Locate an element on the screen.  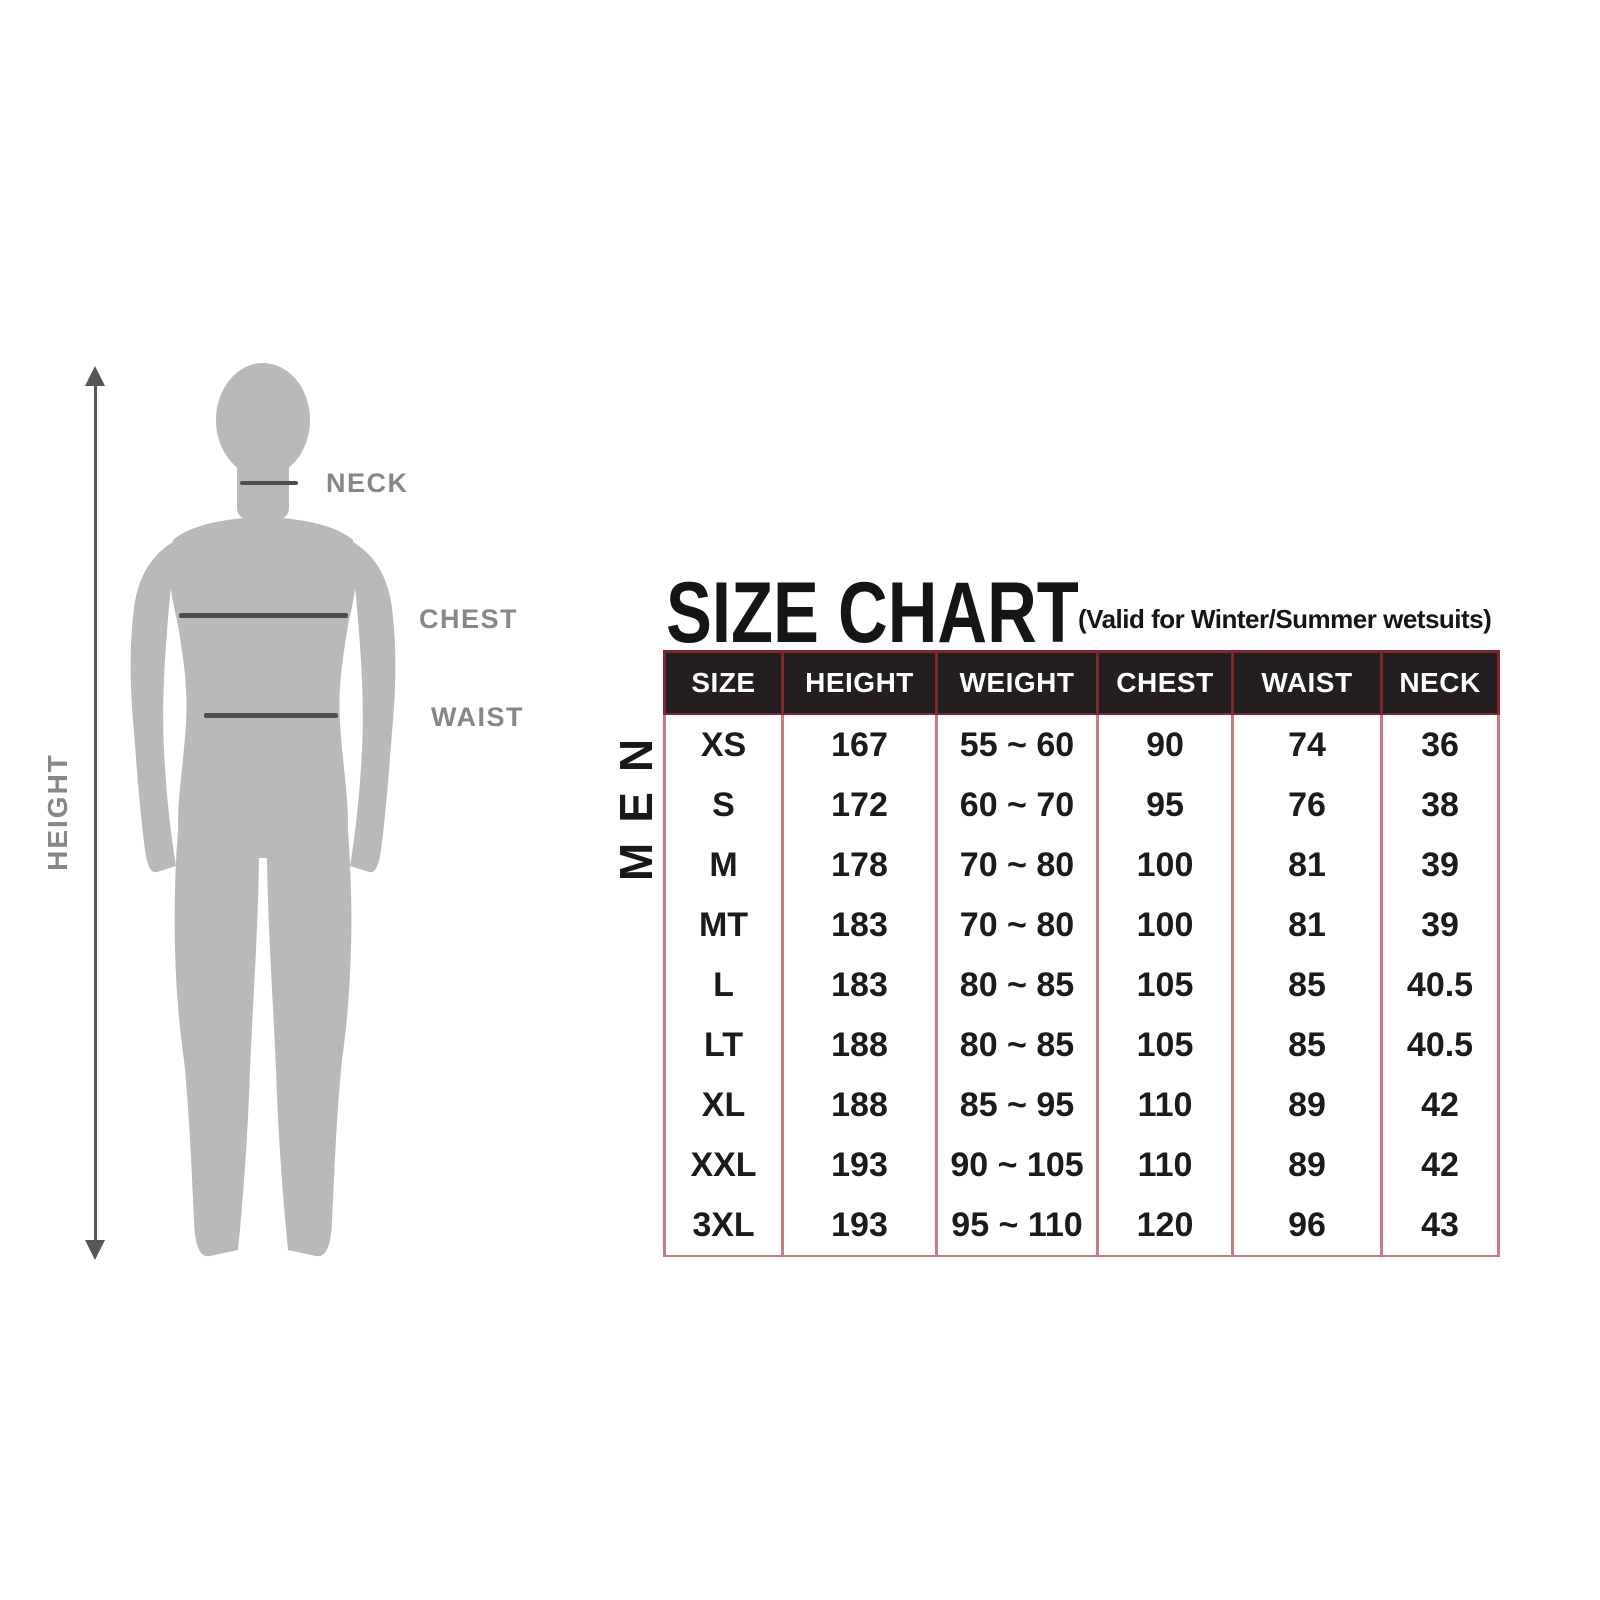
page-title: SIZE CHART is located at coordinates (872, 613).